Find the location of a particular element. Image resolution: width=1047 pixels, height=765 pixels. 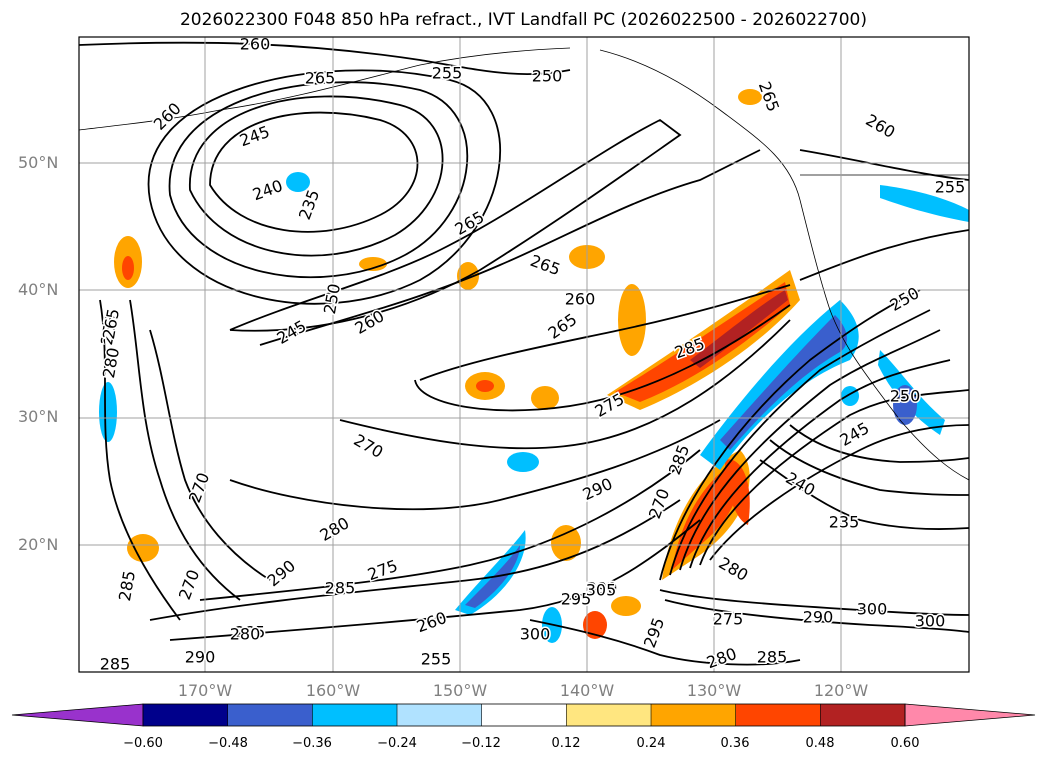

shade-negative-west is located at coordinates (490, 572).